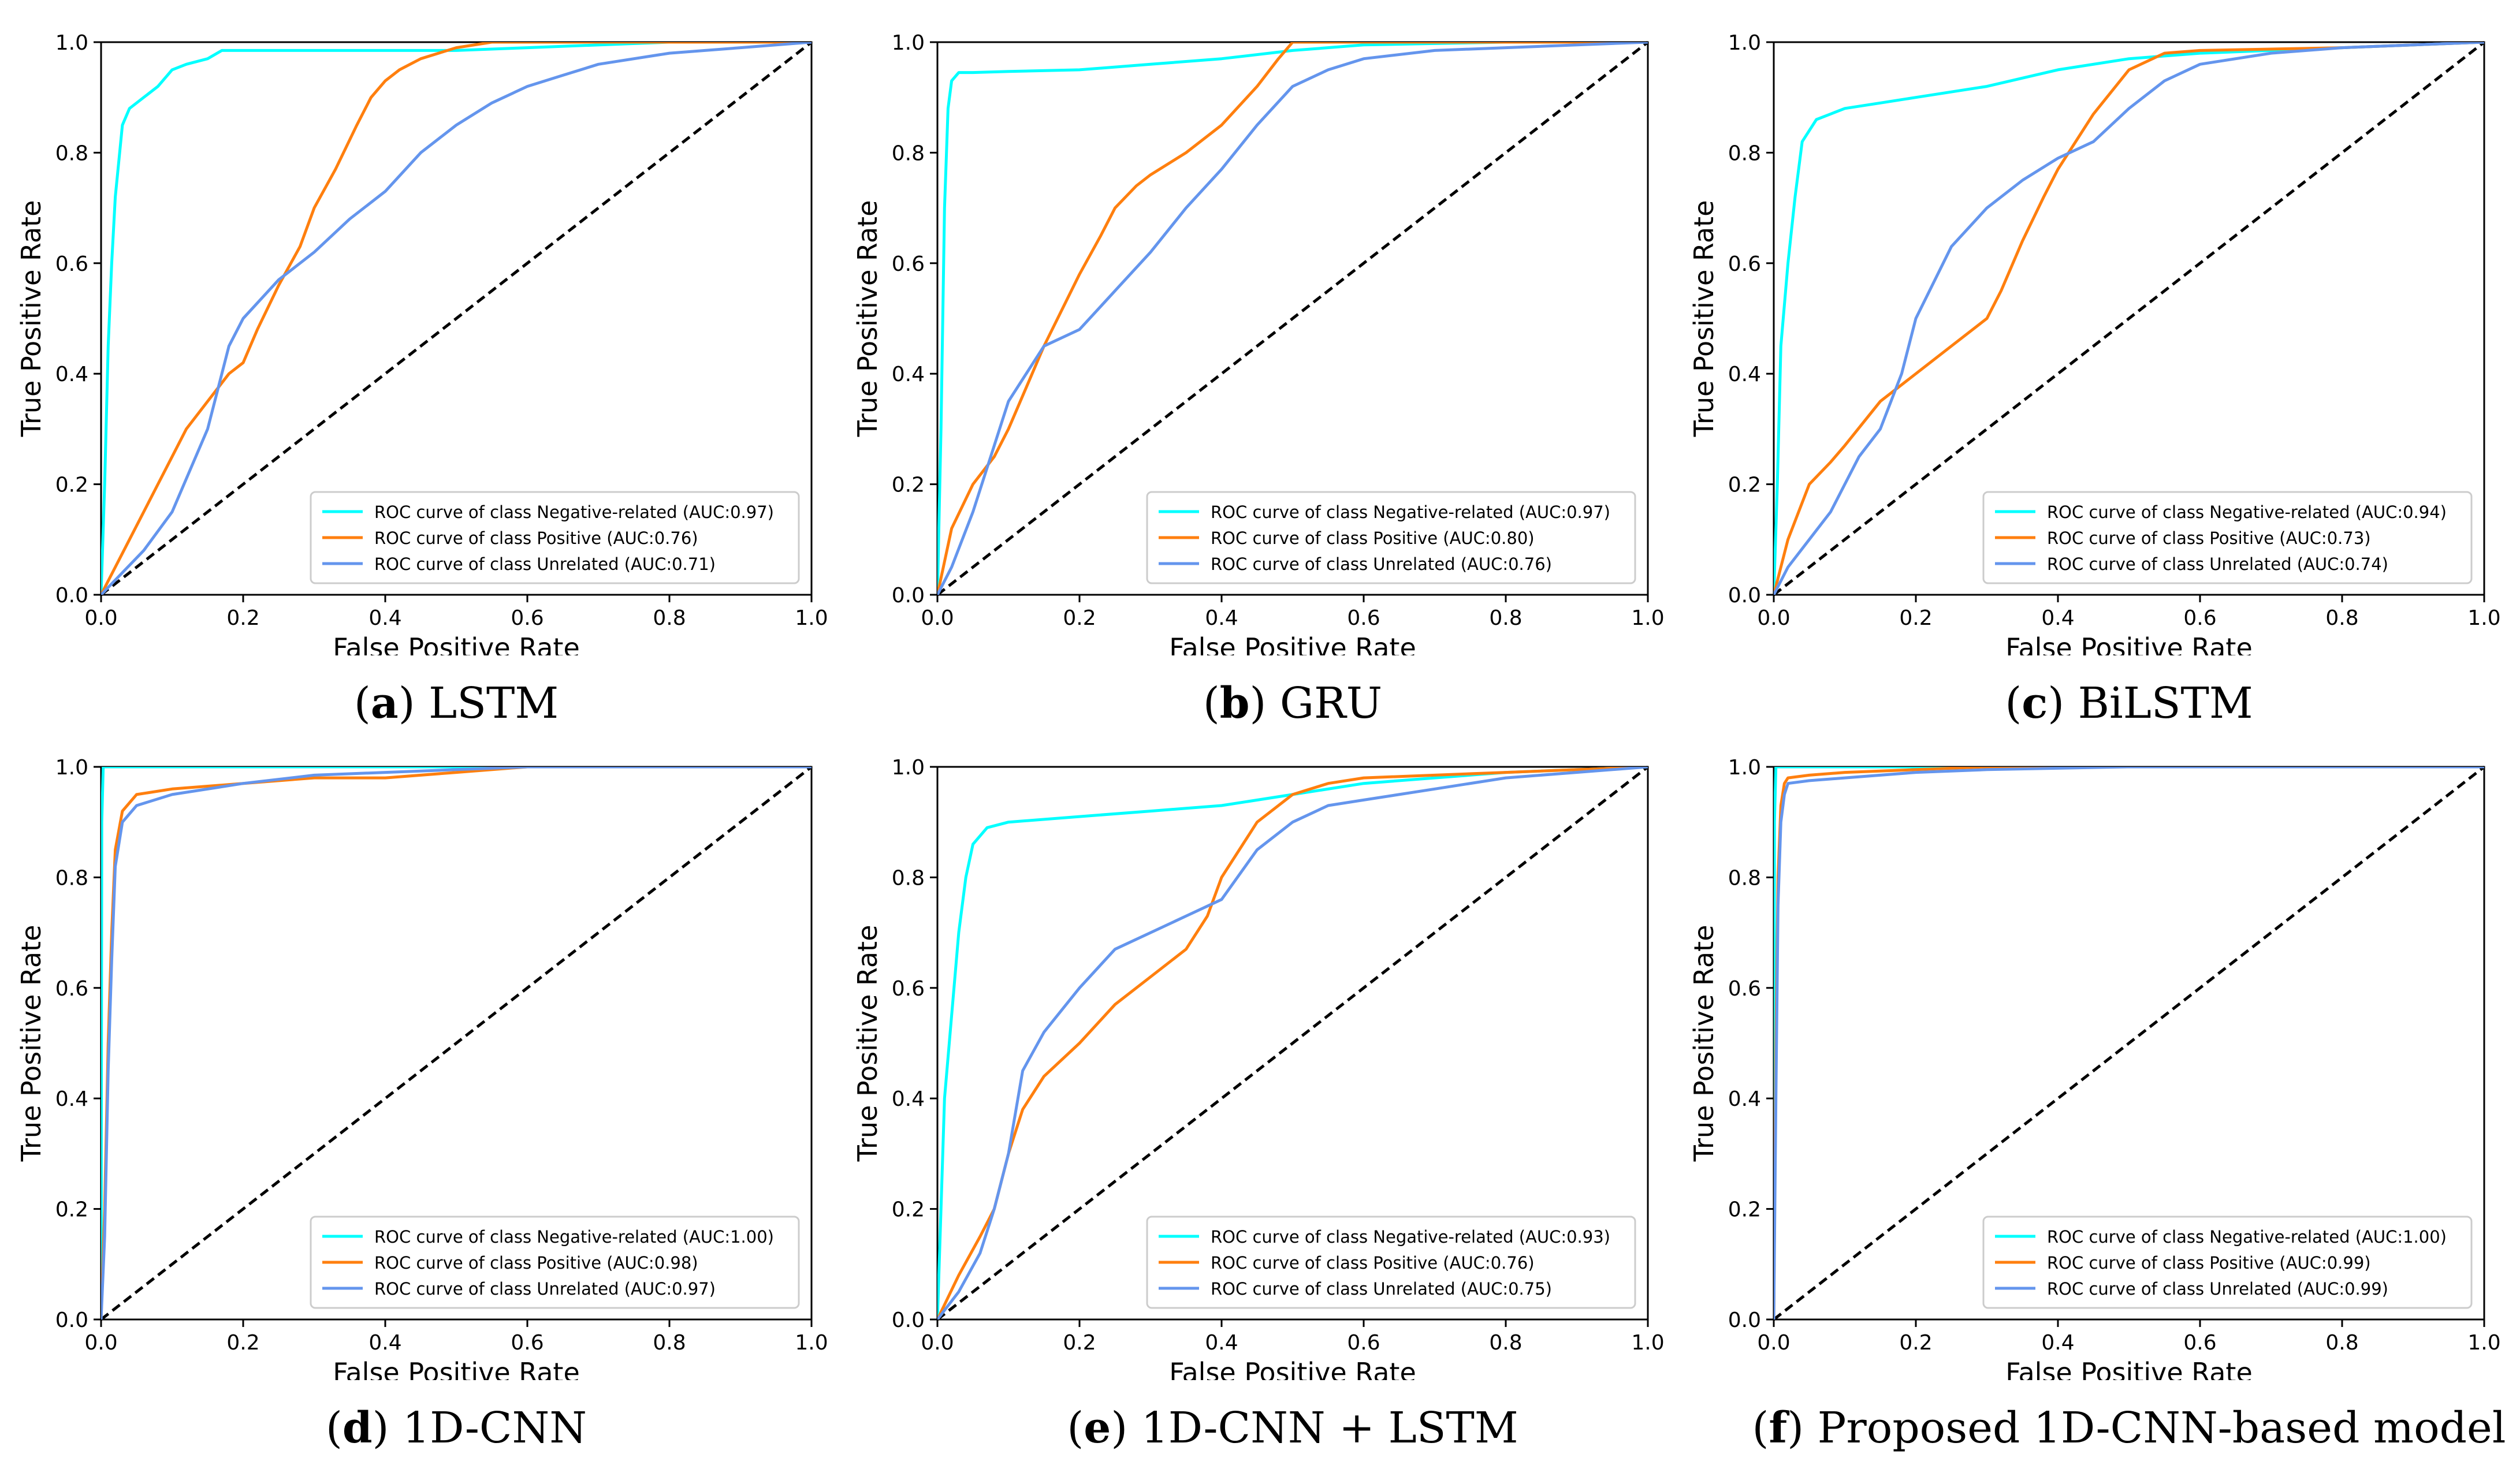 The image size is (2520, 1480). Describe the element at coordinates (2035, 703) in the screenshot. I see `caption-letter: c` at that location.